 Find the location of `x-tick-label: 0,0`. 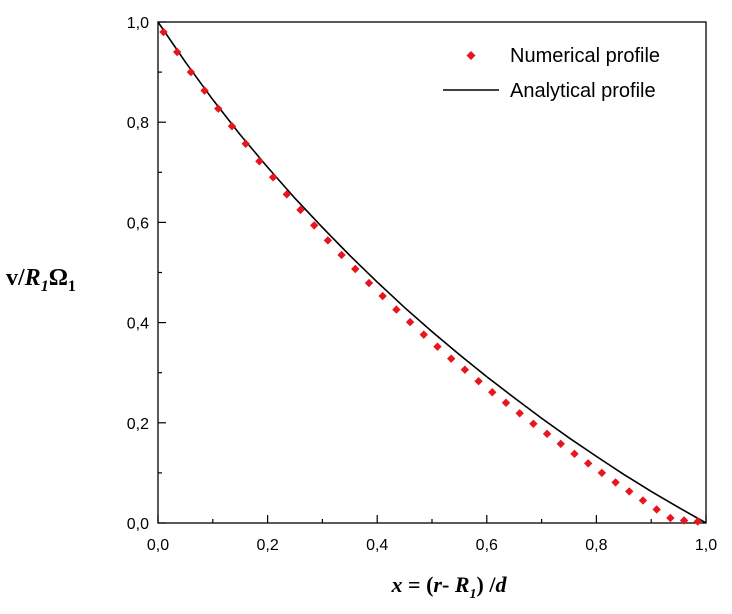

x-tick-label: 0,0 is located at coordinates (158, 545).